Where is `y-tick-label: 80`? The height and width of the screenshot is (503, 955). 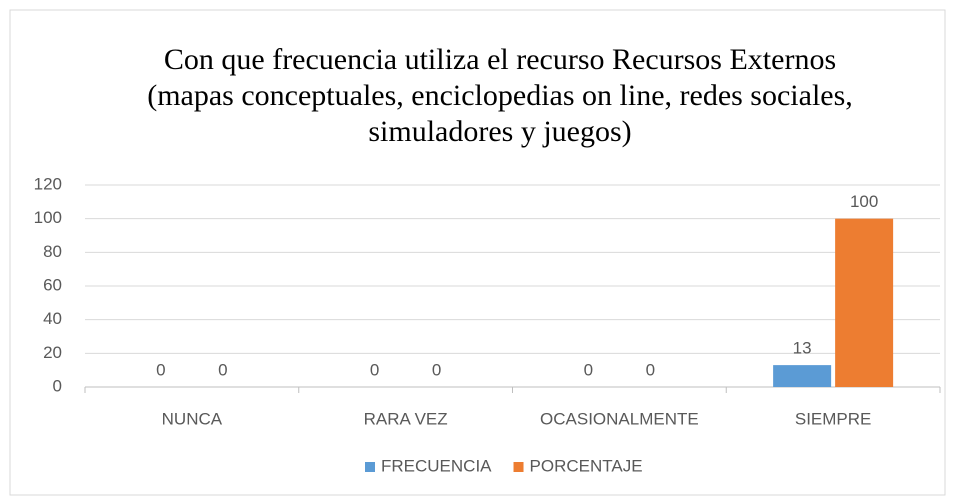 y-tick-label: 80 is located at coordinates (52, 251).